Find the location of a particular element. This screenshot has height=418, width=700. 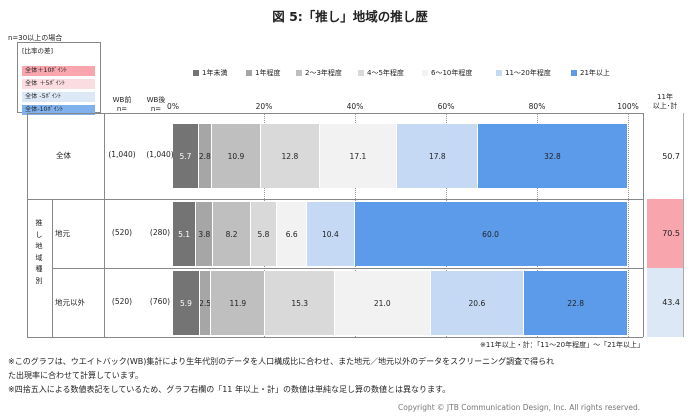

bar-segment: 11.9 is located at coordinates (238, 303).